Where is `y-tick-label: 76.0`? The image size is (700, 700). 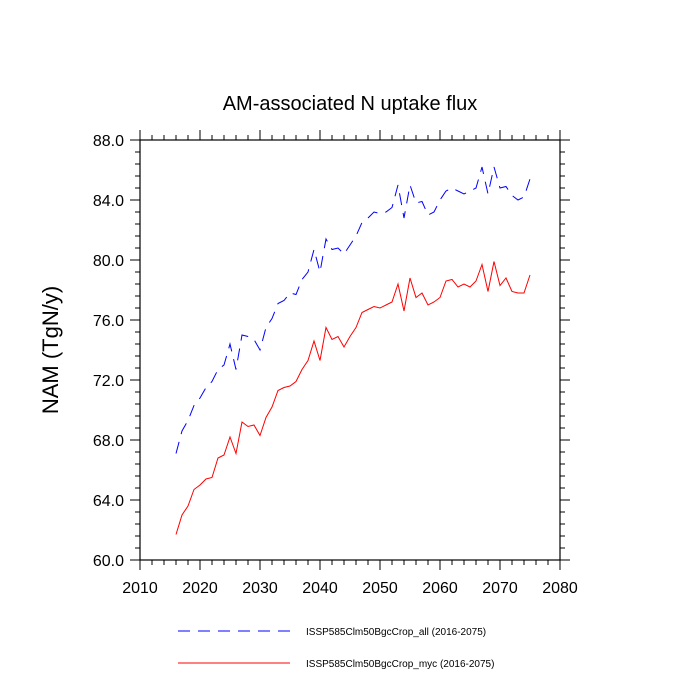 y-tick-label: 76.0 is located at coordinates (108, 321).